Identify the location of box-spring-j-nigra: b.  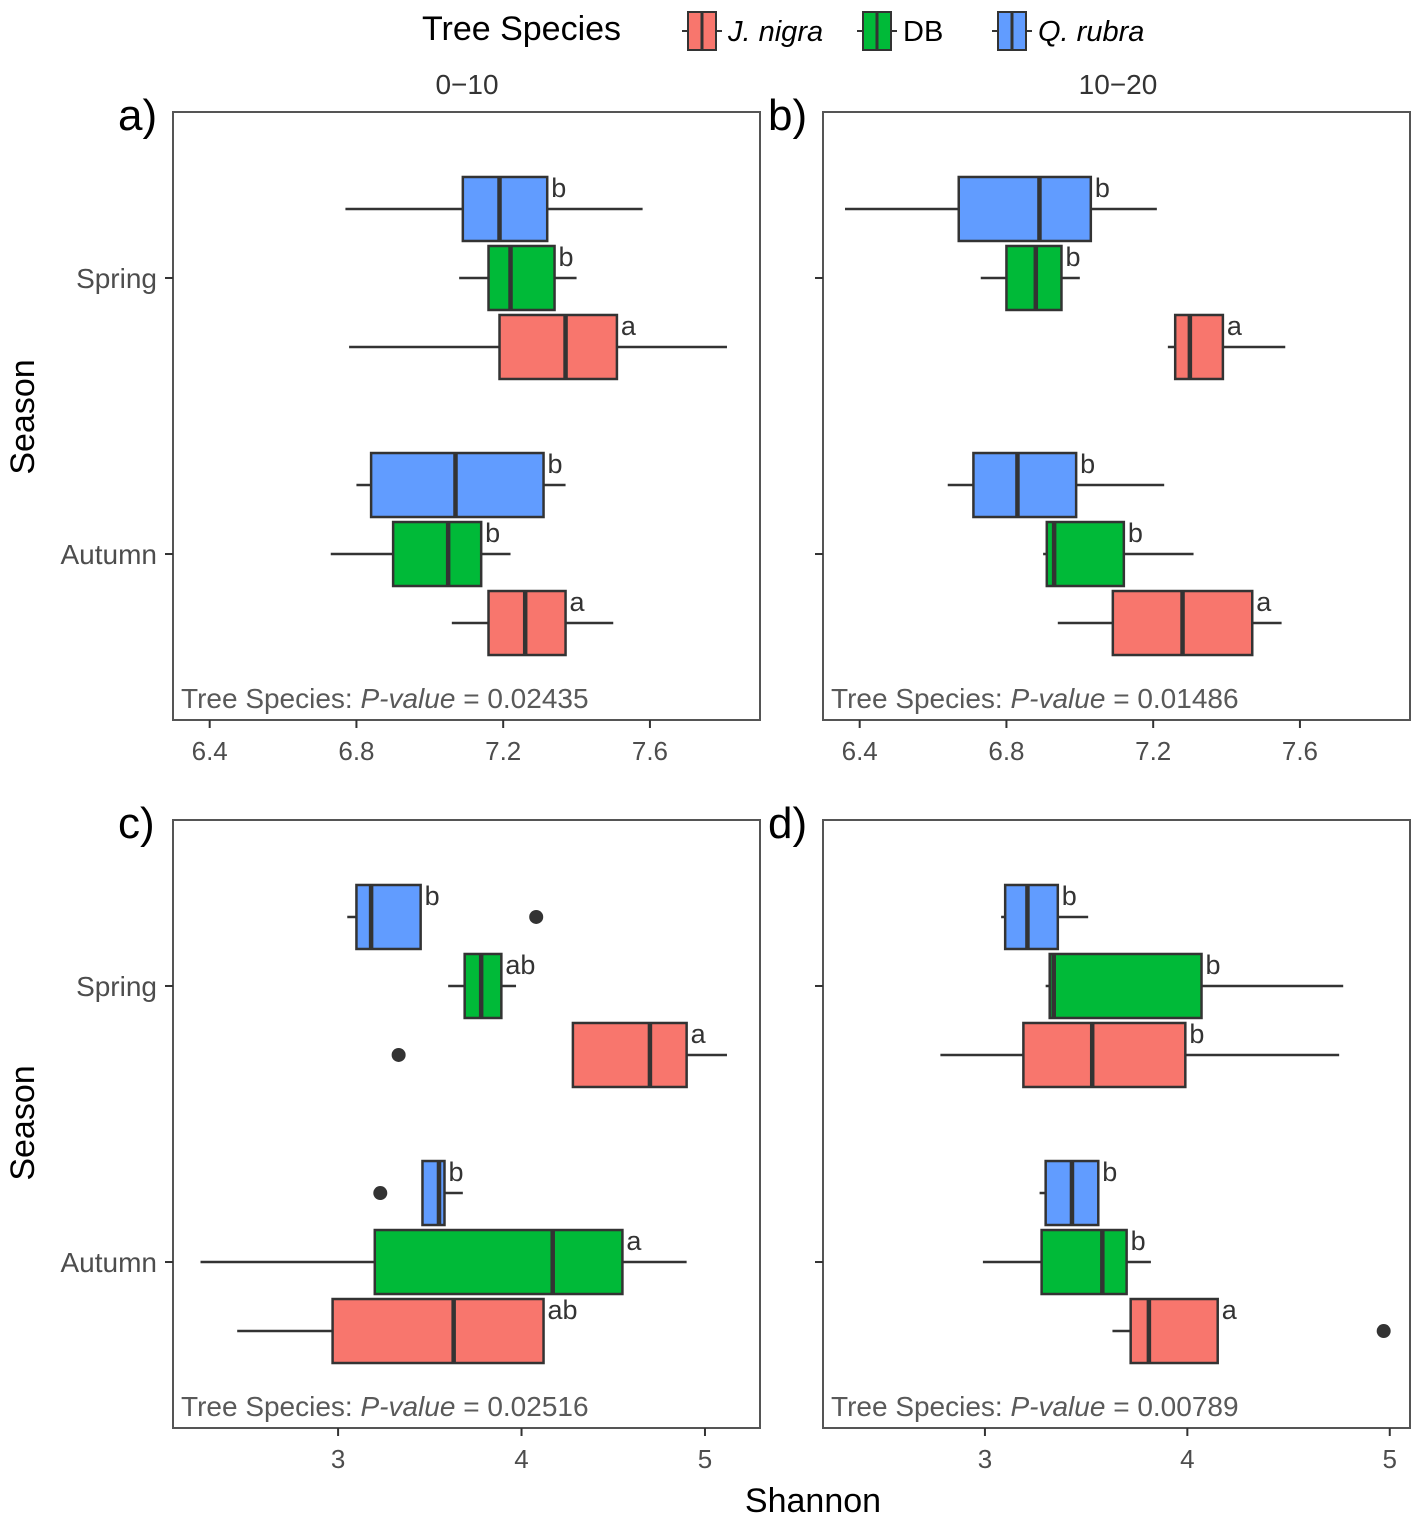
(1140, 1054).